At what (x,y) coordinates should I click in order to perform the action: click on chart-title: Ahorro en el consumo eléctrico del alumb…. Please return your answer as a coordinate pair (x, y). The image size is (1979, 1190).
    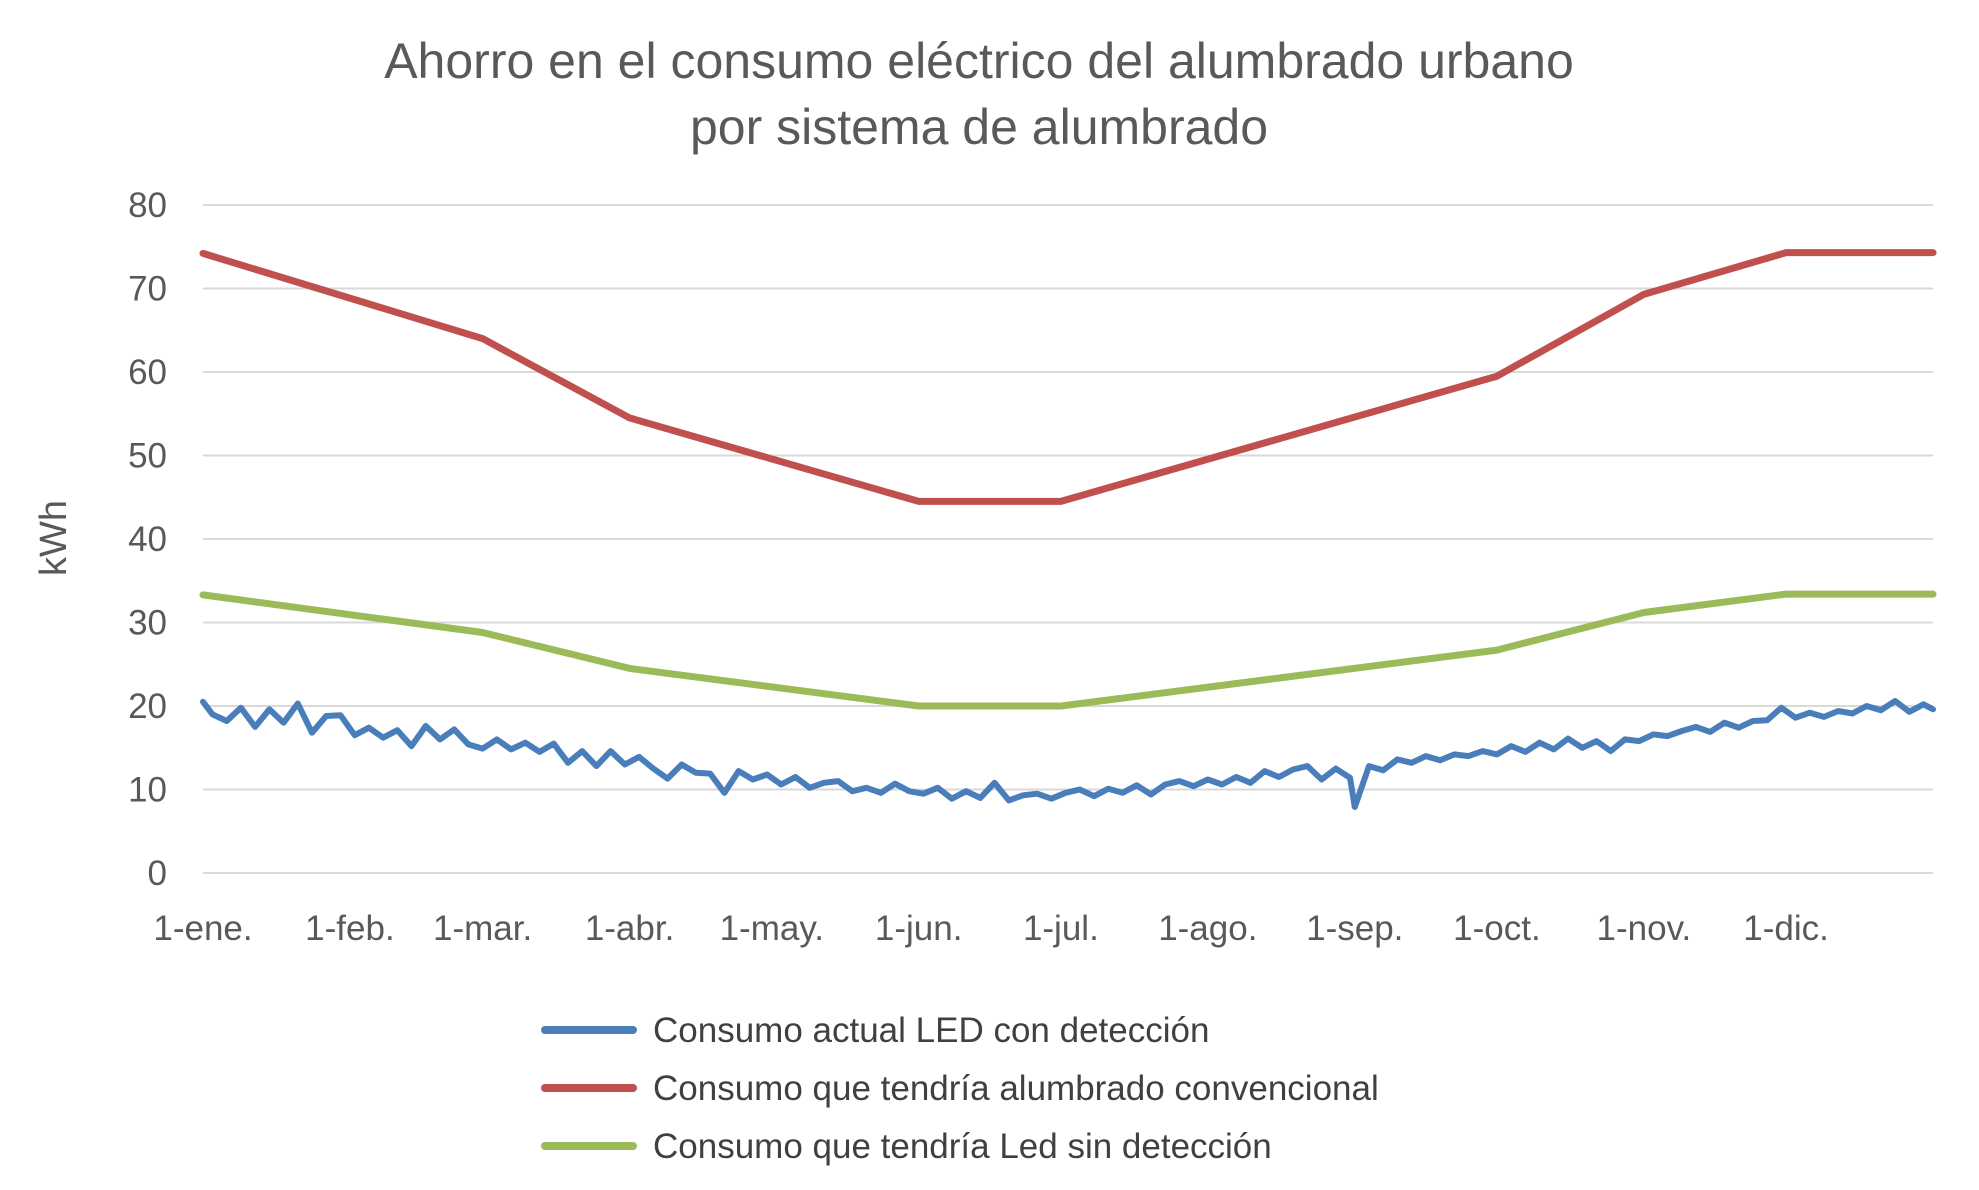
    Looking at the image, I should click on (979, 94).